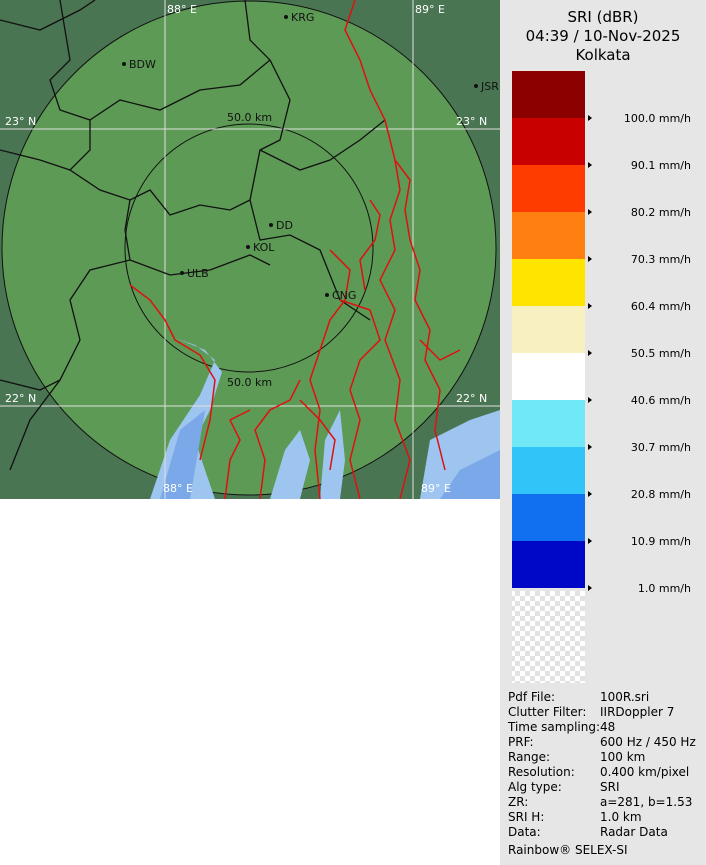 This screenshot has height=865, width=706. I want to click on legend-label: 90.1 mm/h, so click(661, 165).